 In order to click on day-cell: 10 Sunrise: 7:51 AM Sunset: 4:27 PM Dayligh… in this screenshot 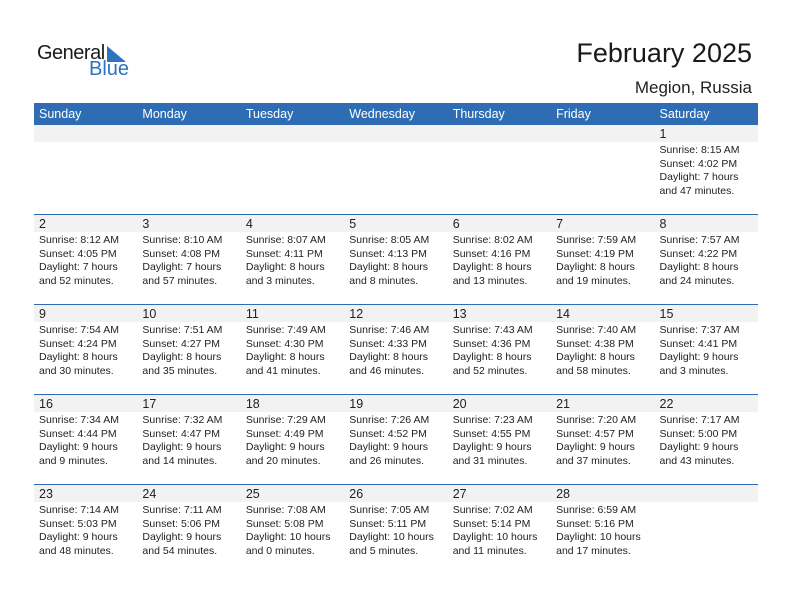, I will do `click(189, 350)`.